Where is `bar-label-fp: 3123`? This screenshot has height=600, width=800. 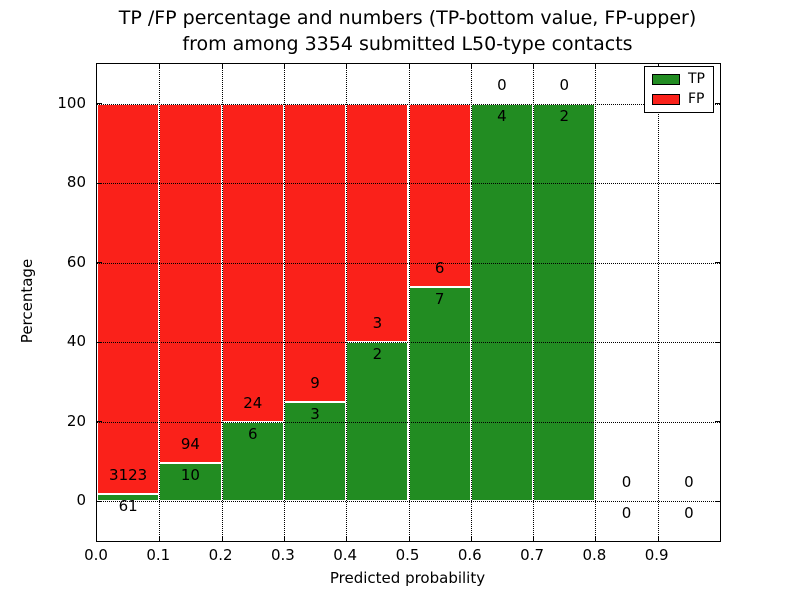
bar-label-fp: 3123 is located at coordinates (128, 474).